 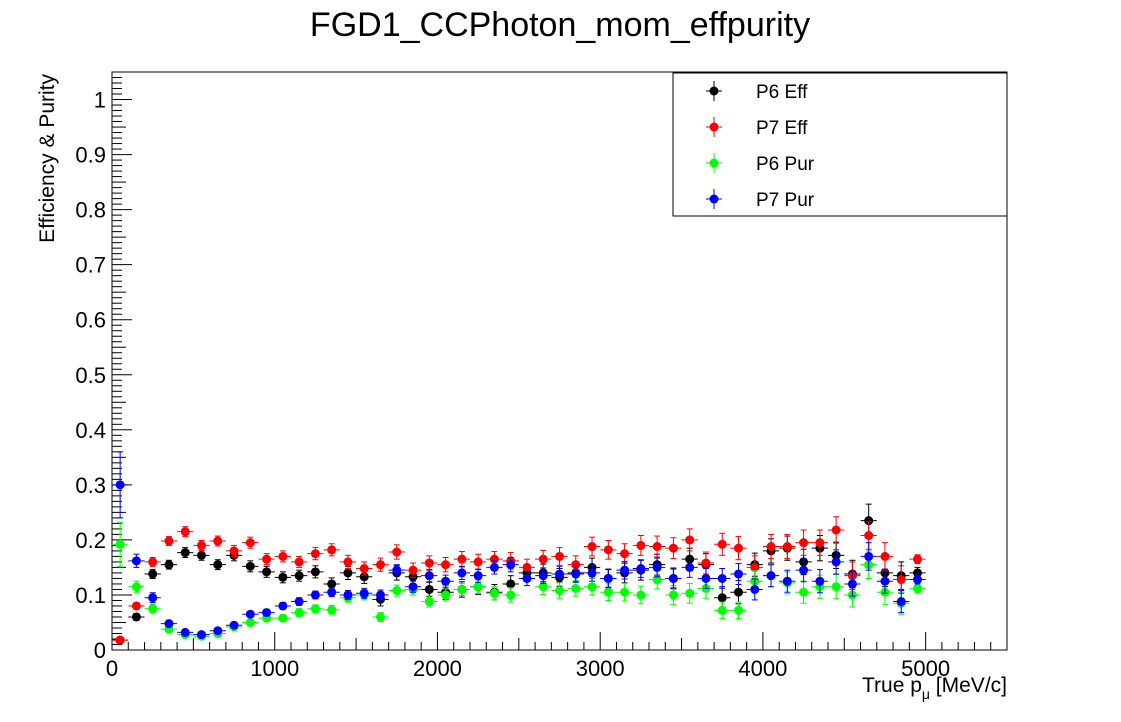 I want to click on legend-box, so click(x=840, y=144).